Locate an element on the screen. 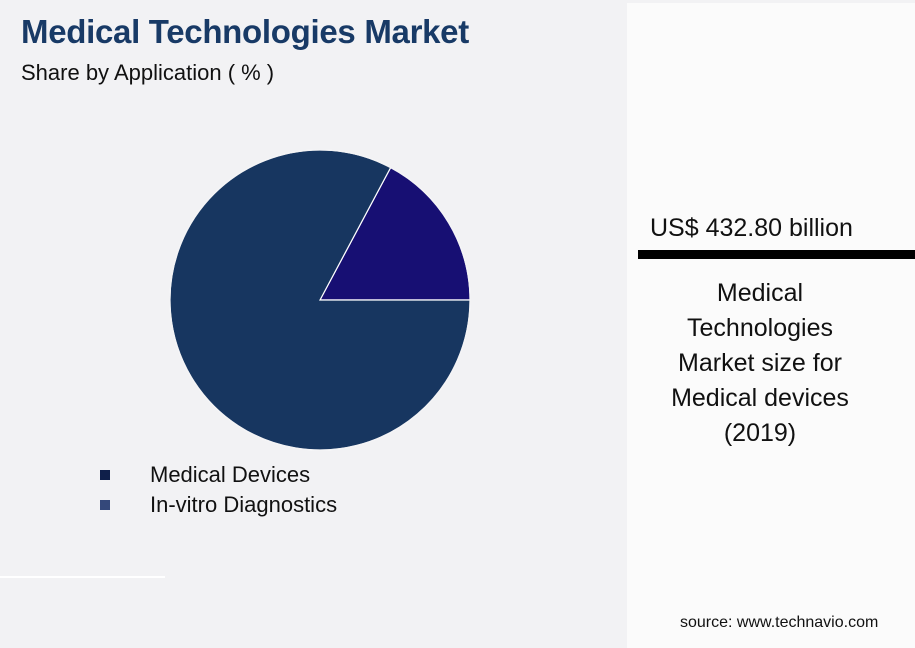 Image resolution: width=915 pixels, height=648 pixels. legend-item-medical-devices: Medical Devices is located at coordinates (218, 475).